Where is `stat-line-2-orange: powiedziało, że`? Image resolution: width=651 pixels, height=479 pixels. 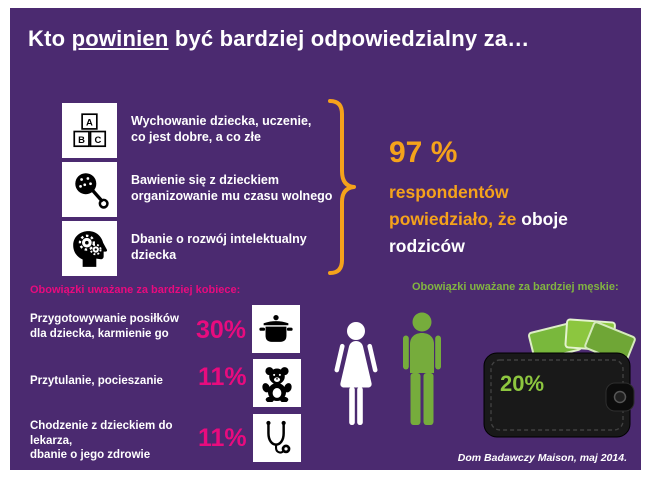 stat-line-2-orange: powiedziało, że is located at coordinates (455, 219).